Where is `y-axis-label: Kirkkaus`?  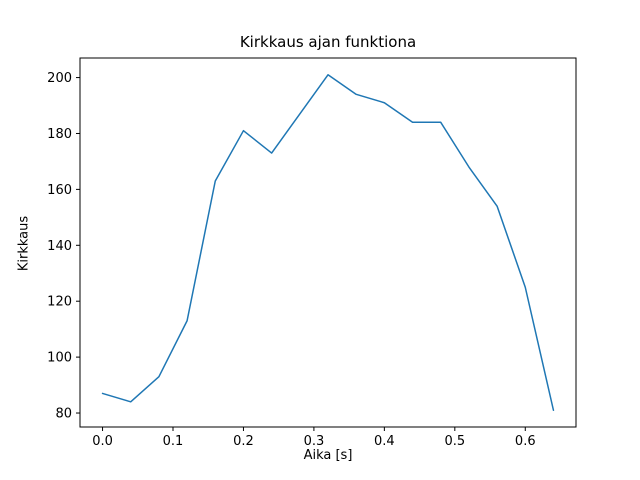 y-axis-label: Kirkkaus is located at coordinates (24, 243).